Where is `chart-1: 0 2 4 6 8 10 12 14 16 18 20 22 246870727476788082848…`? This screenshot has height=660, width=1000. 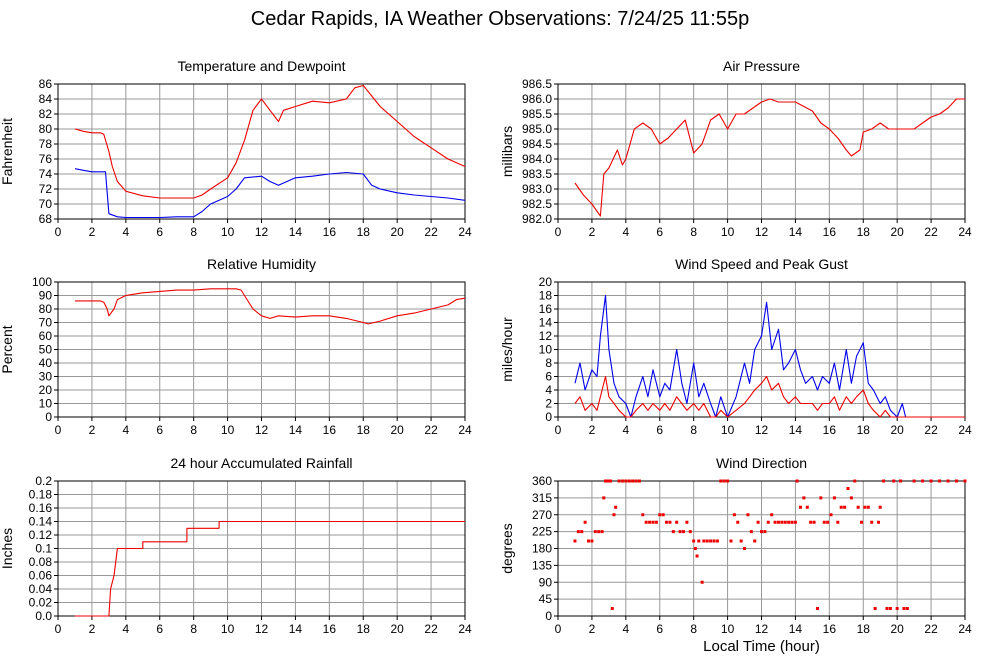
chart-1: 0 2 4 6 8 10 12 14 16 18 20 22 246870727476788082848… is located at coordinates (236, 148).